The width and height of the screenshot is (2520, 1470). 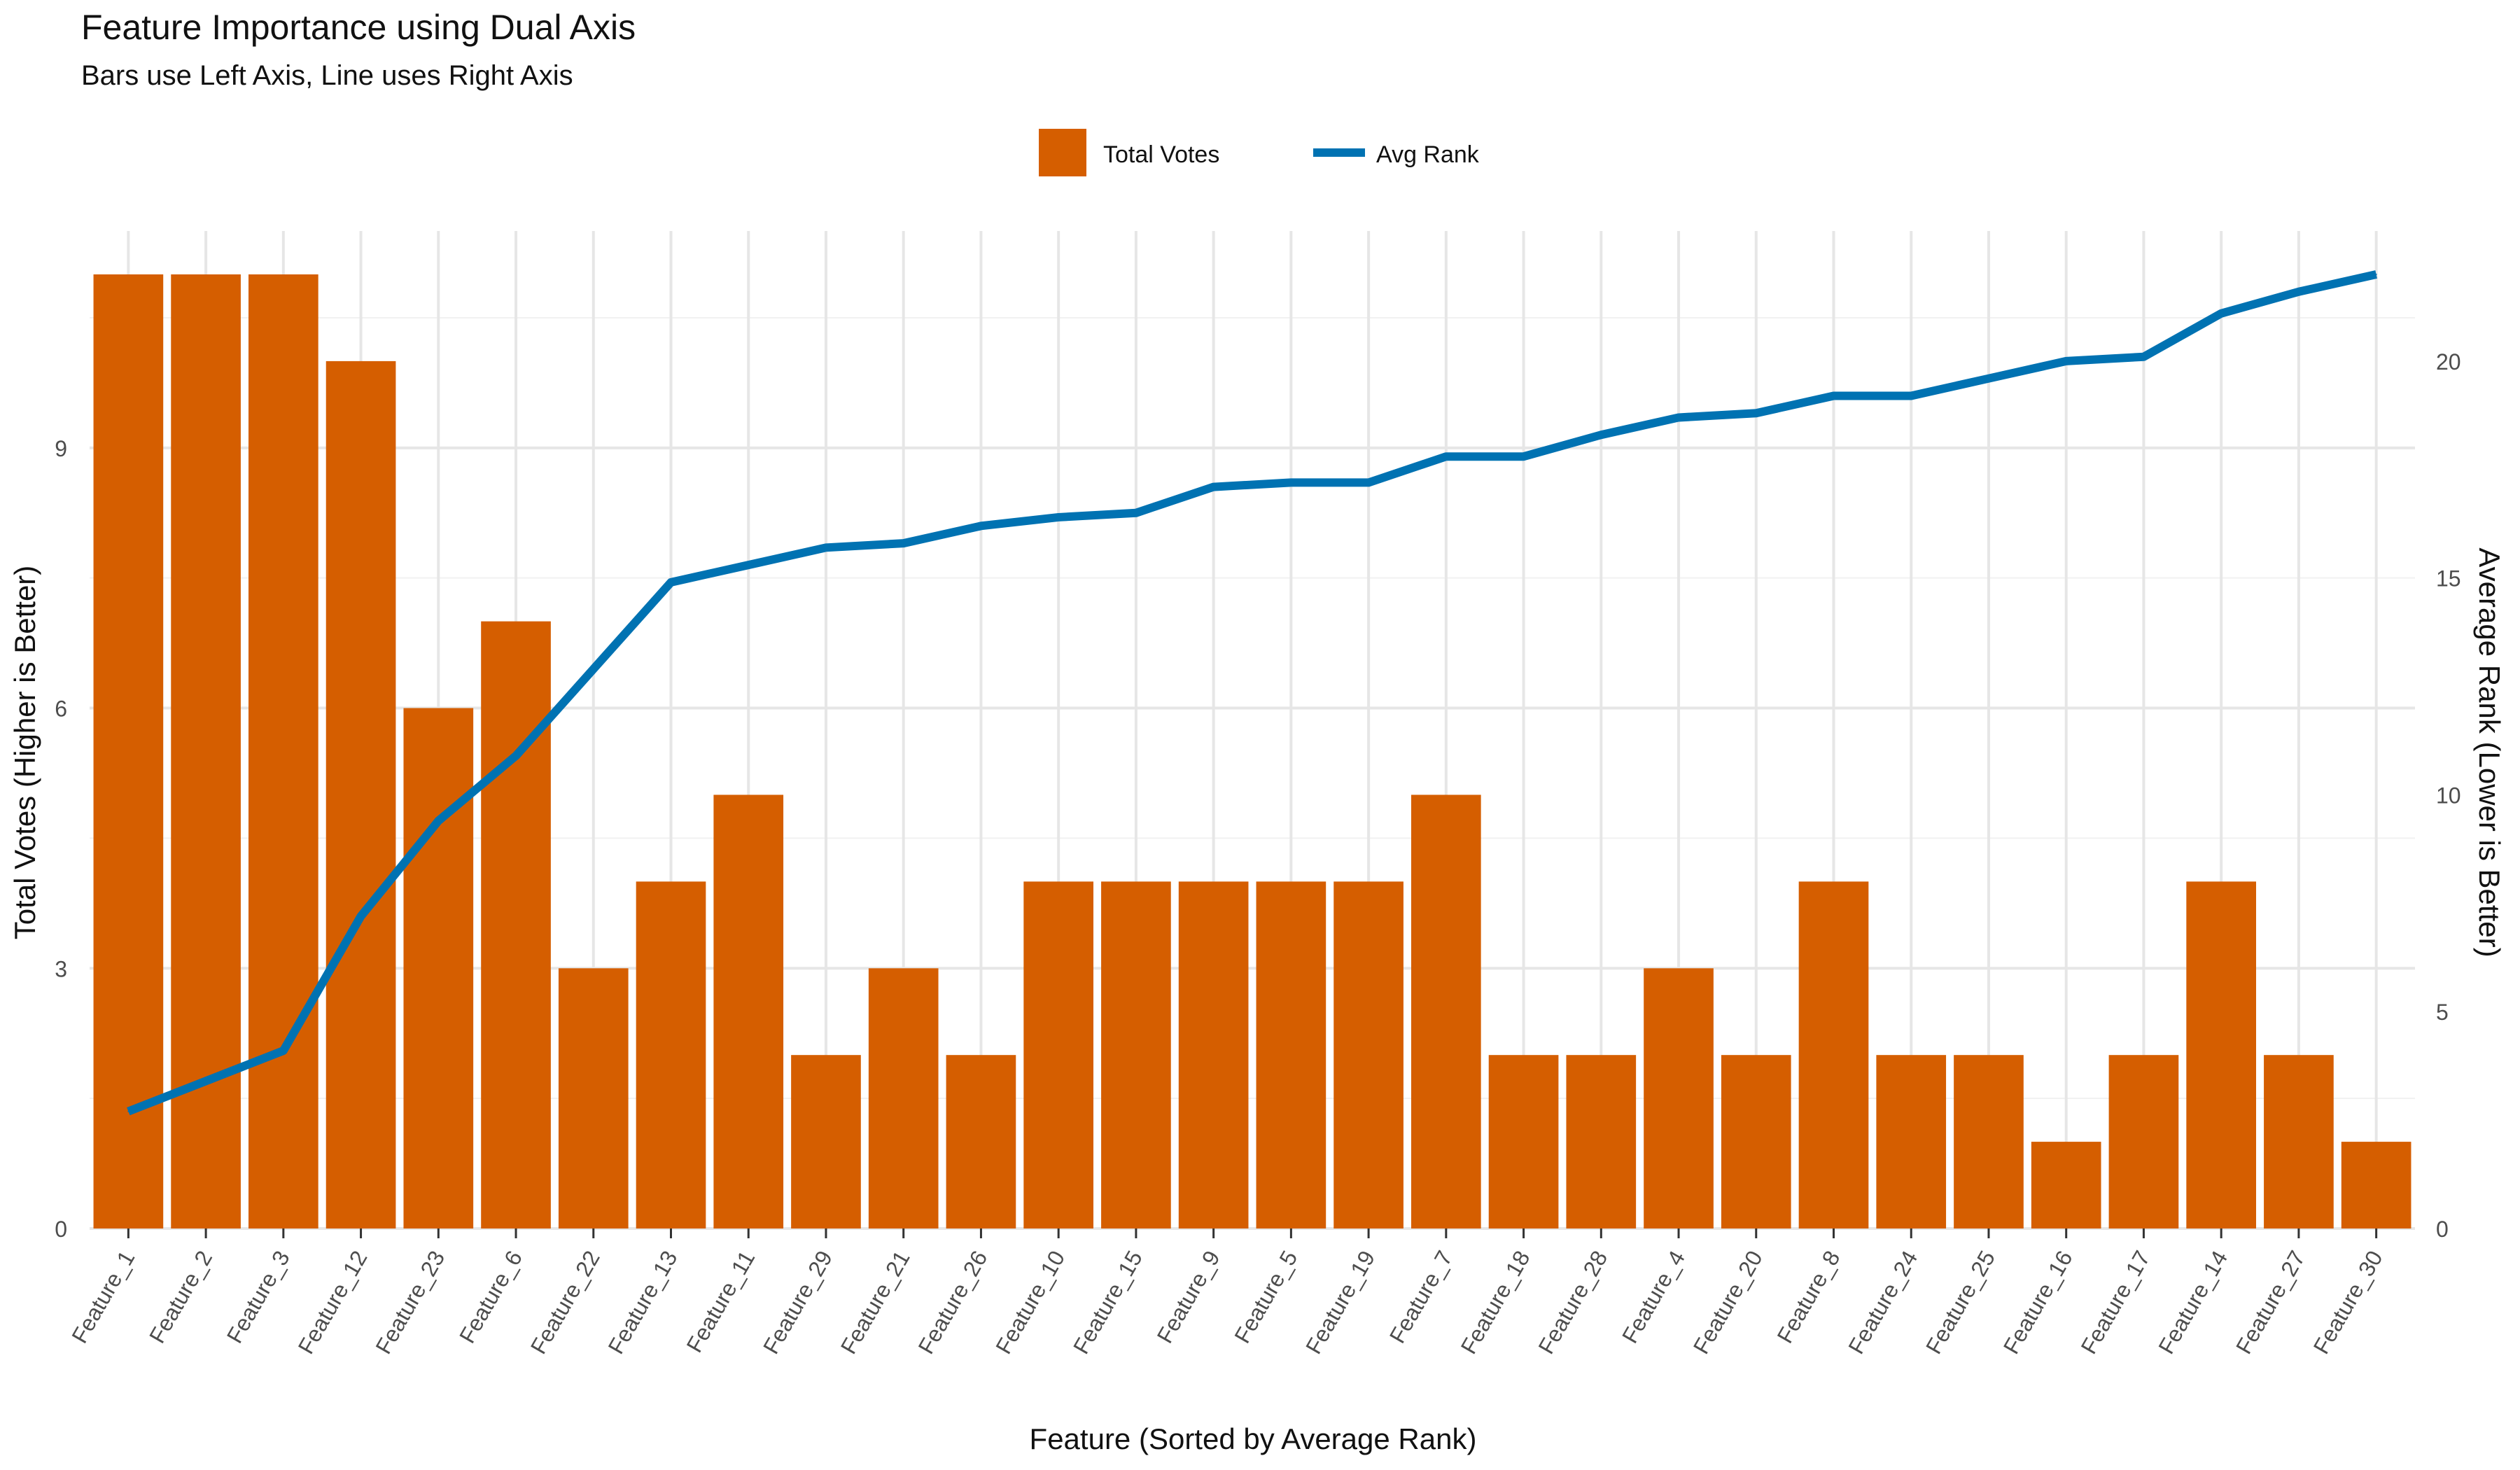 I want to click on x-tick-label: Feature_4, so click(x=1653, y=1297).